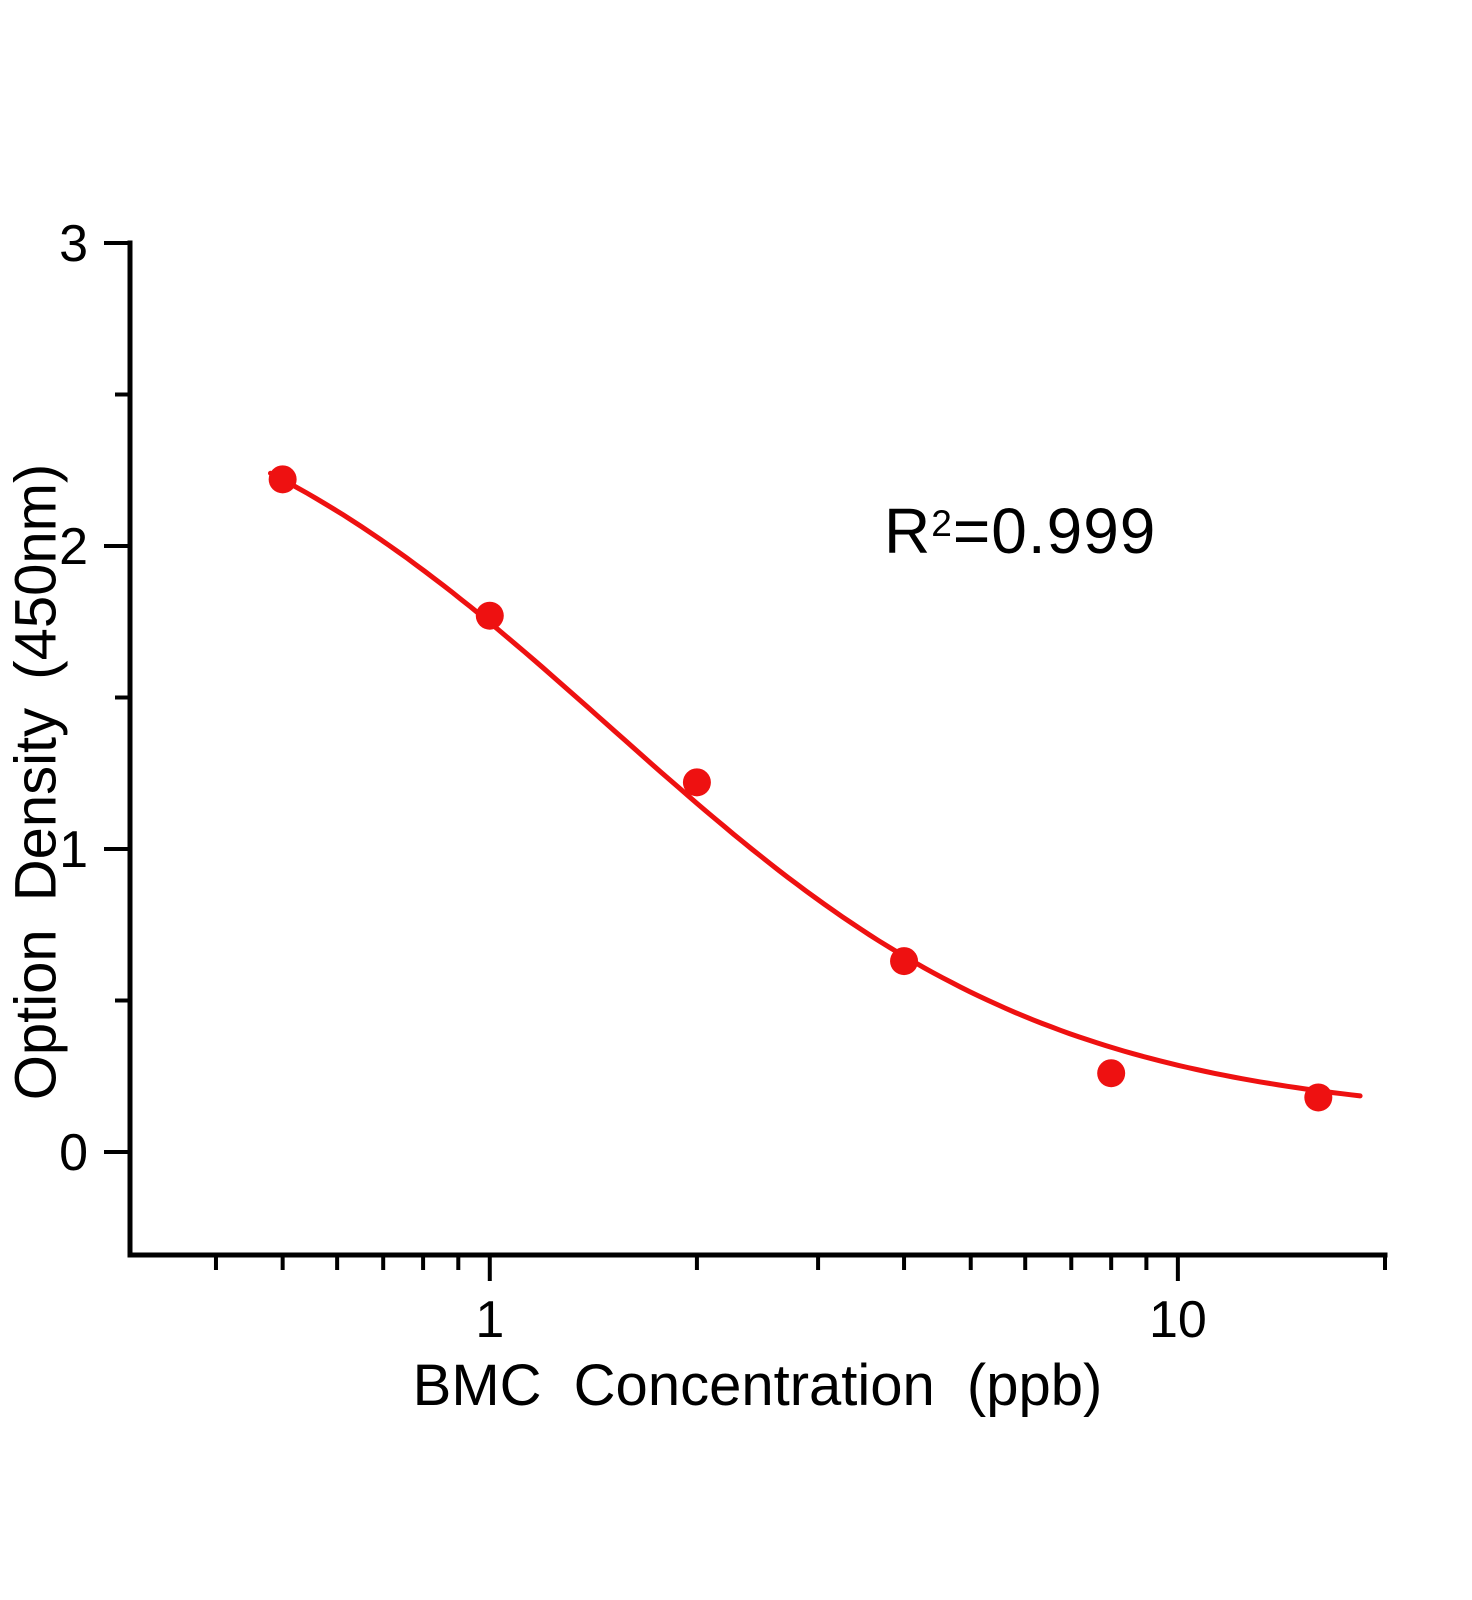  Describe the element at coordinates (942, 523) in the screenshot. I see `r-squared-superscript: 2` at that location.